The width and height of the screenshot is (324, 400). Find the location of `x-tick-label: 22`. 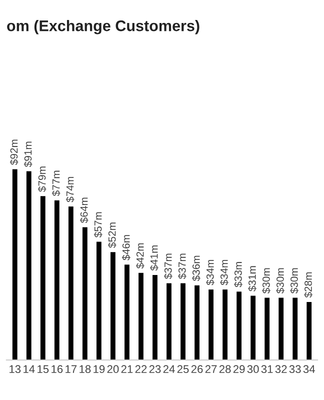

x-tick-label: 22 is located at coordinates (141, 369).